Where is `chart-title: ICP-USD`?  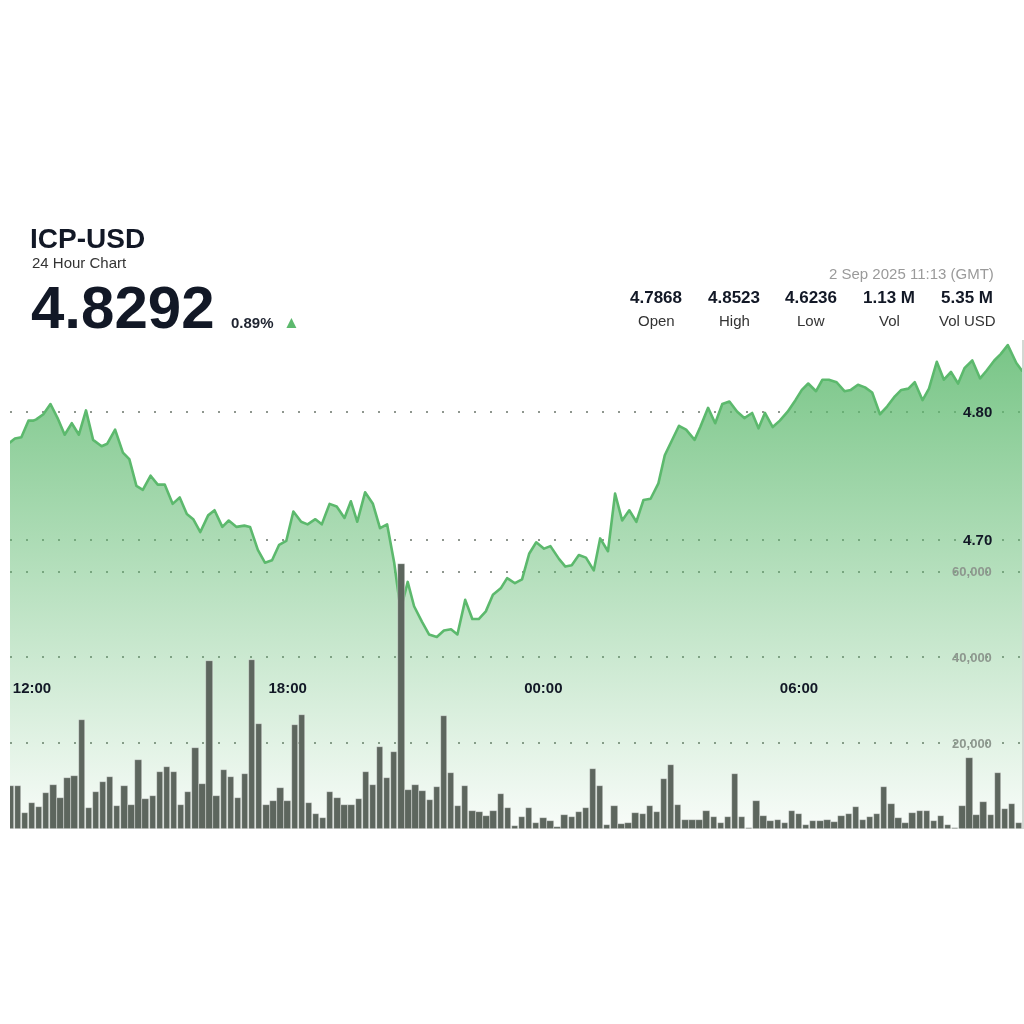 chart-title: ICP-USD is located at coordinates (88, 238).